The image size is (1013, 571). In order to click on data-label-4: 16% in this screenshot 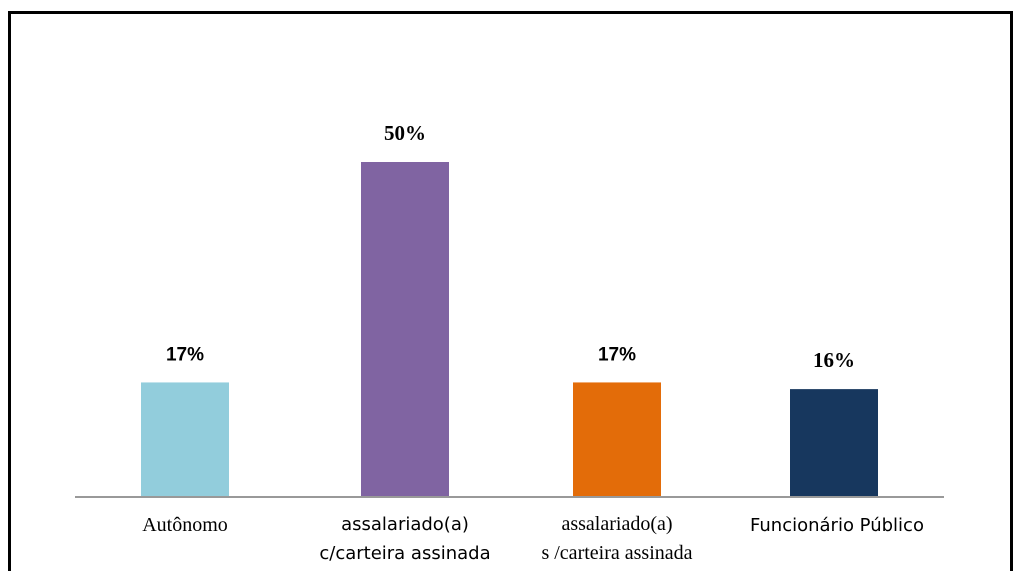, I will do `click(834, 360)`.